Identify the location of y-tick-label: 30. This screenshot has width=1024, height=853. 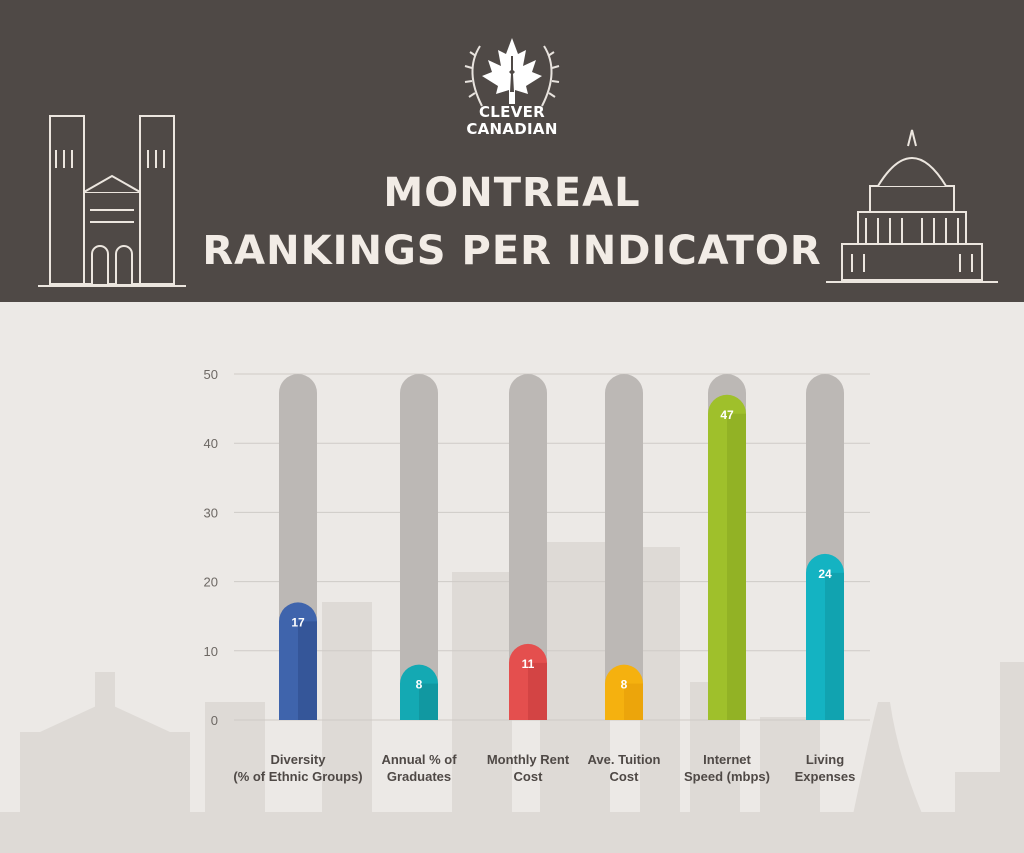
(211, 512).